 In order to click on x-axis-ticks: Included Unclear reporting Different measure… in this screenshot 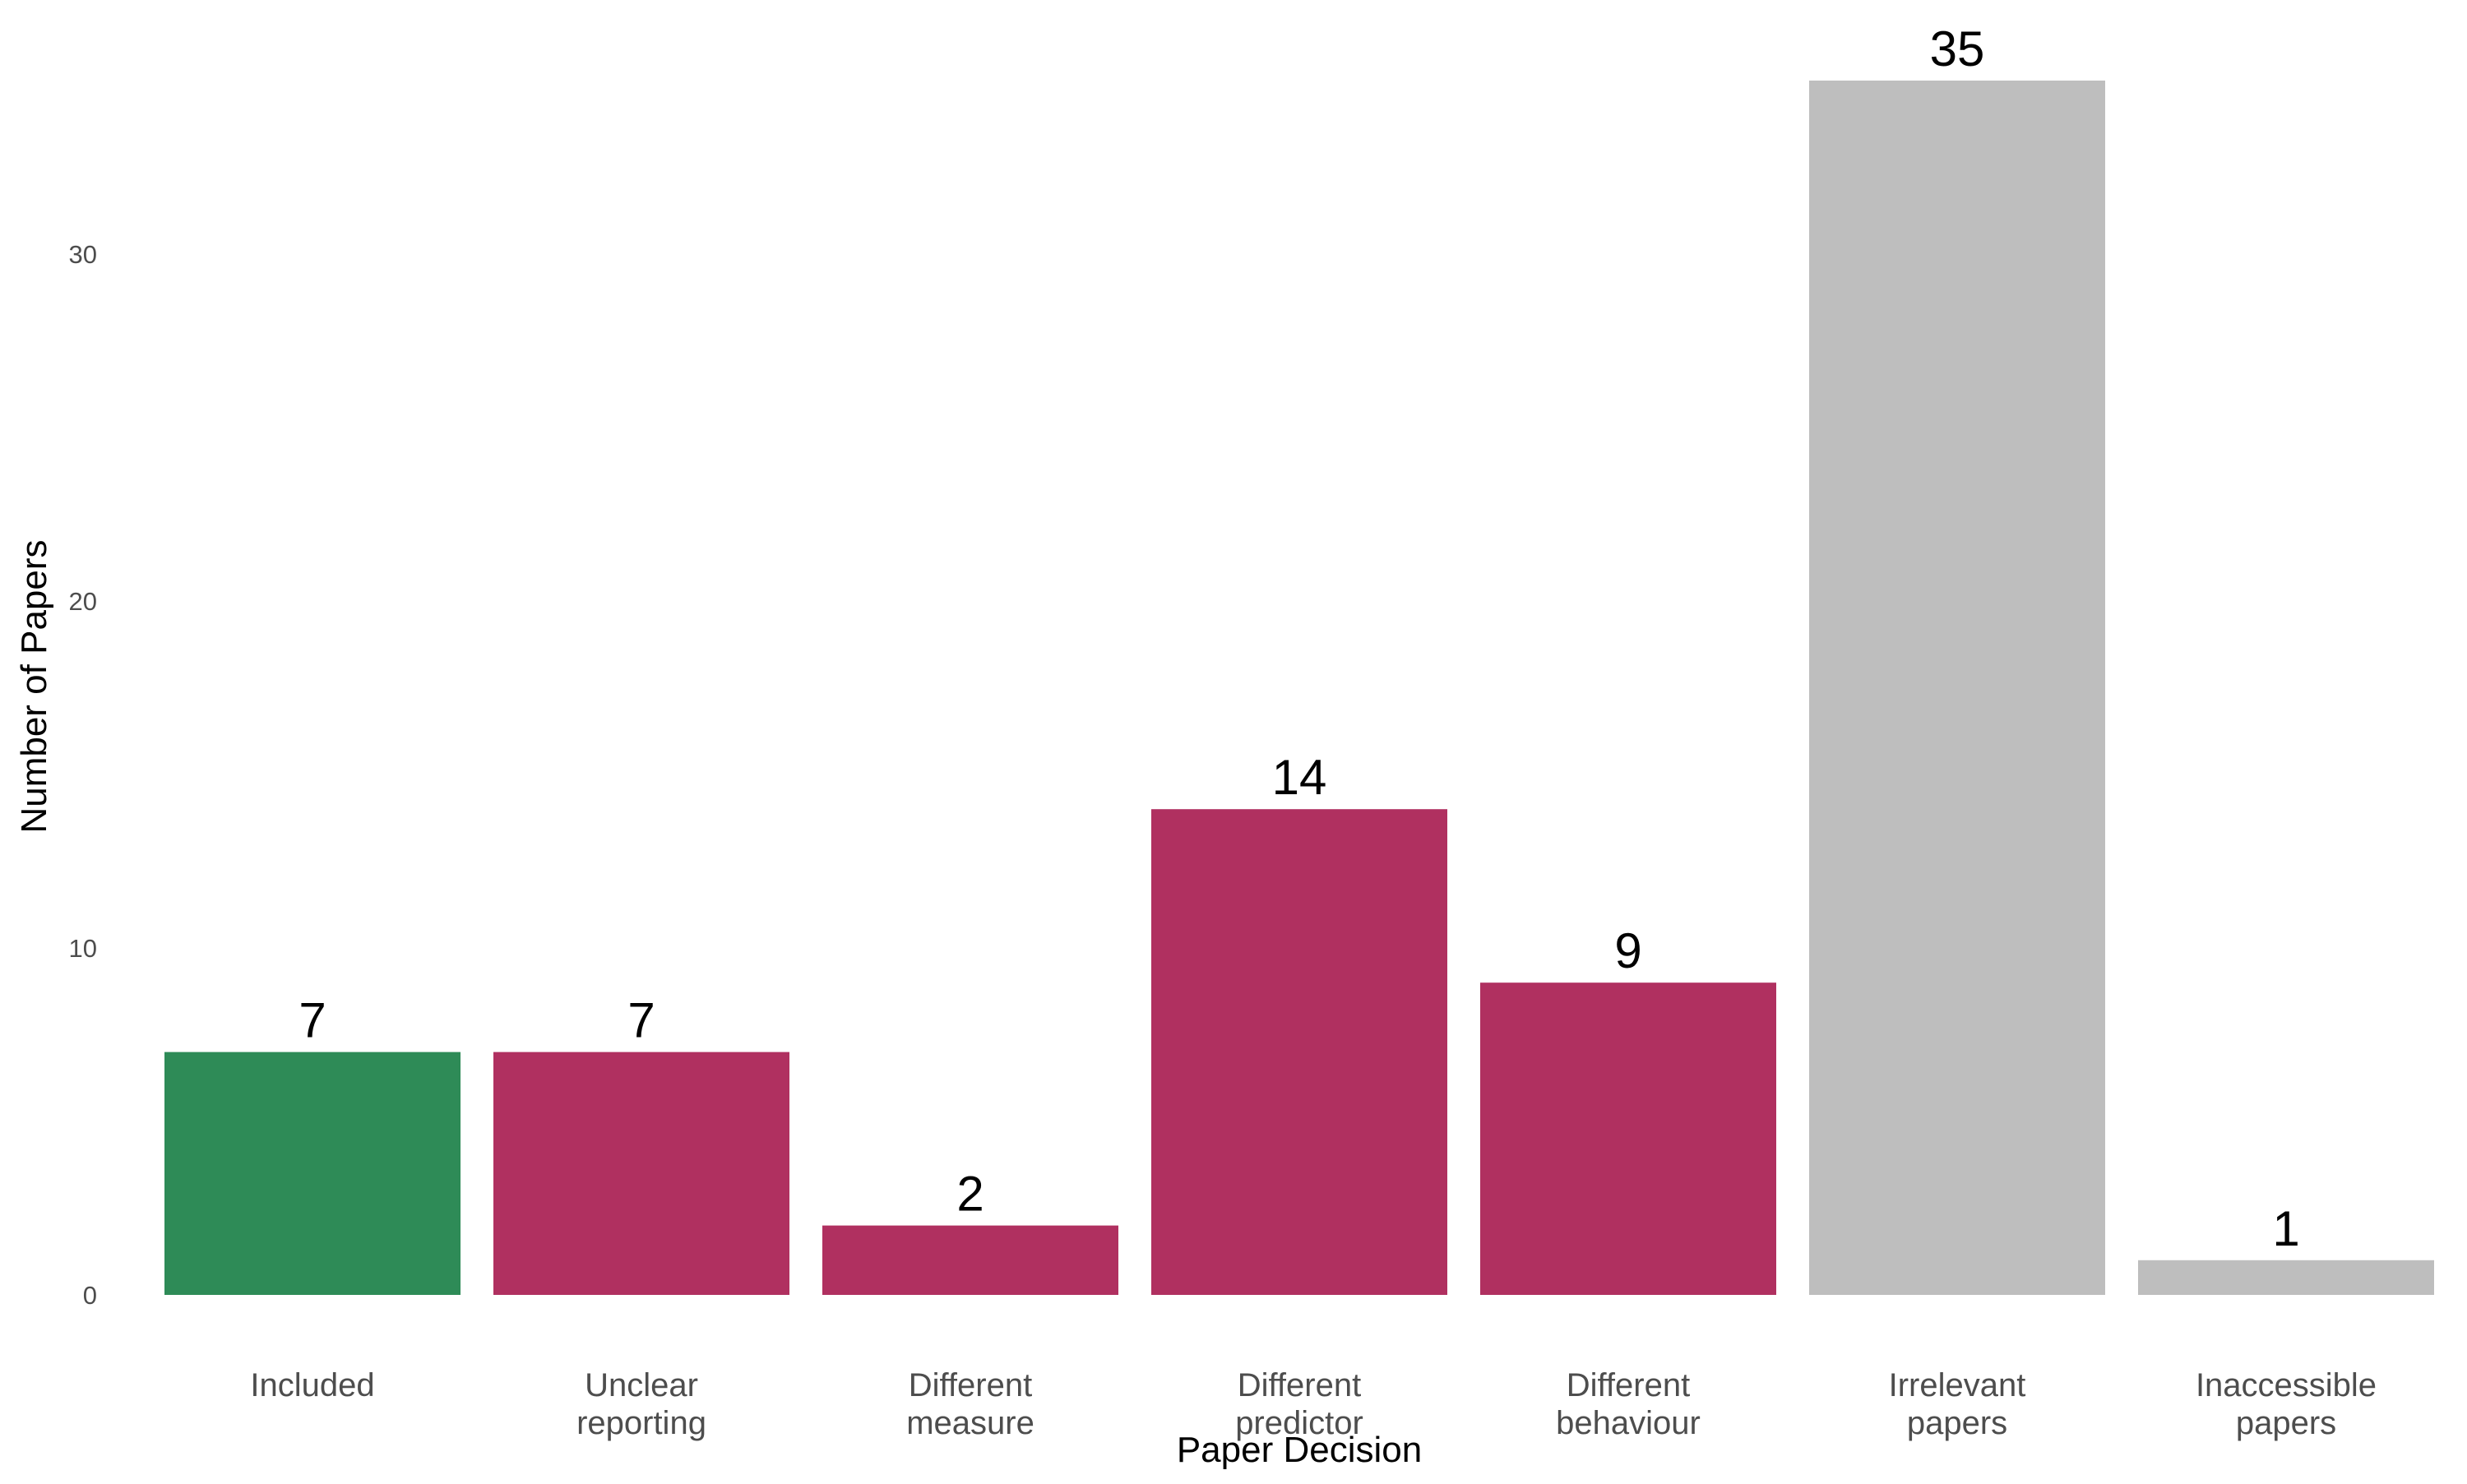, I will do `click(1314, 1404)`.